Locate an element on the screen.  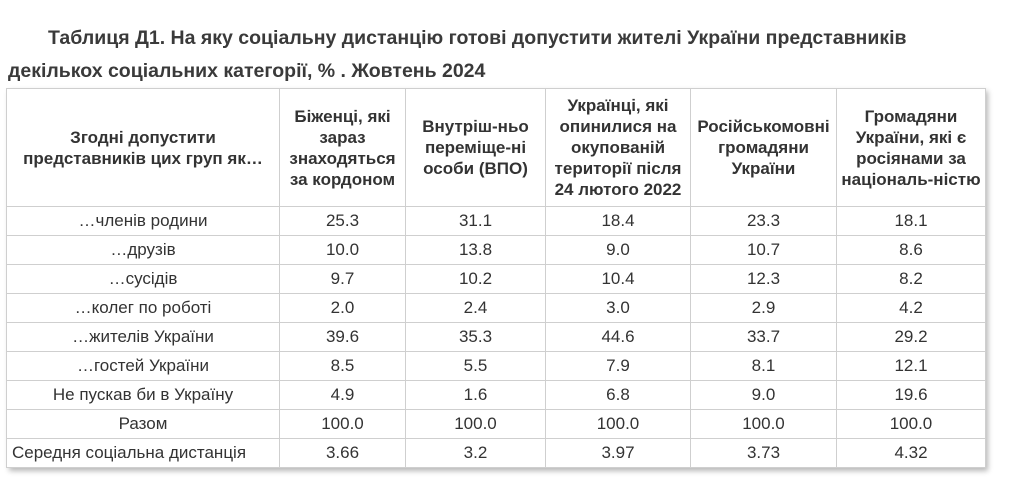
table-row: …гостей України 8.5 5.5 7.9 8.1 12.1 is located at coordinates (496, 366).